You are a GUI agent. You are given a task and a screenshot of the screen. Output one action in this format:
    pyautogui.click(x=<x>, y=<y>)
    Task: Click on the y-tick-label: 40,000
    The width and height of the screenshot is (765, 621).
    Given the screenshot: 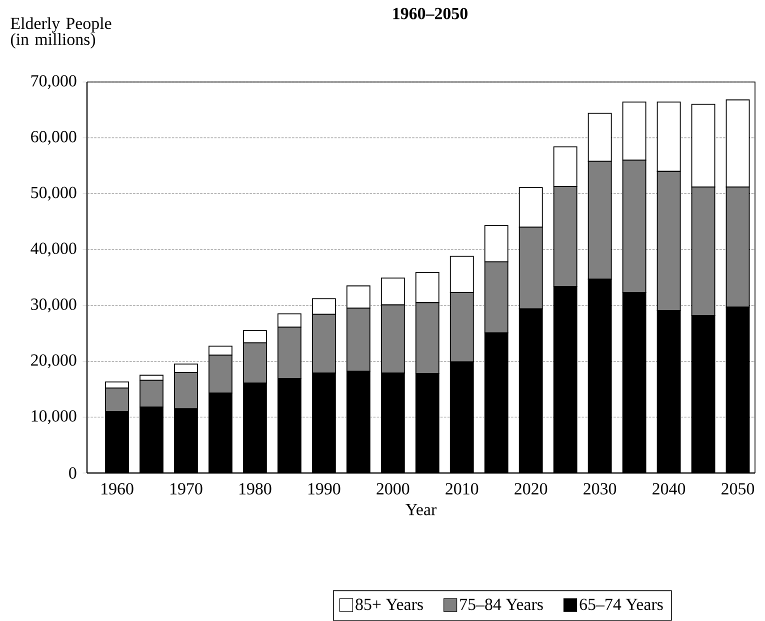 What is the action you would take?
    pyautogui.click(x=53, y=249)
    